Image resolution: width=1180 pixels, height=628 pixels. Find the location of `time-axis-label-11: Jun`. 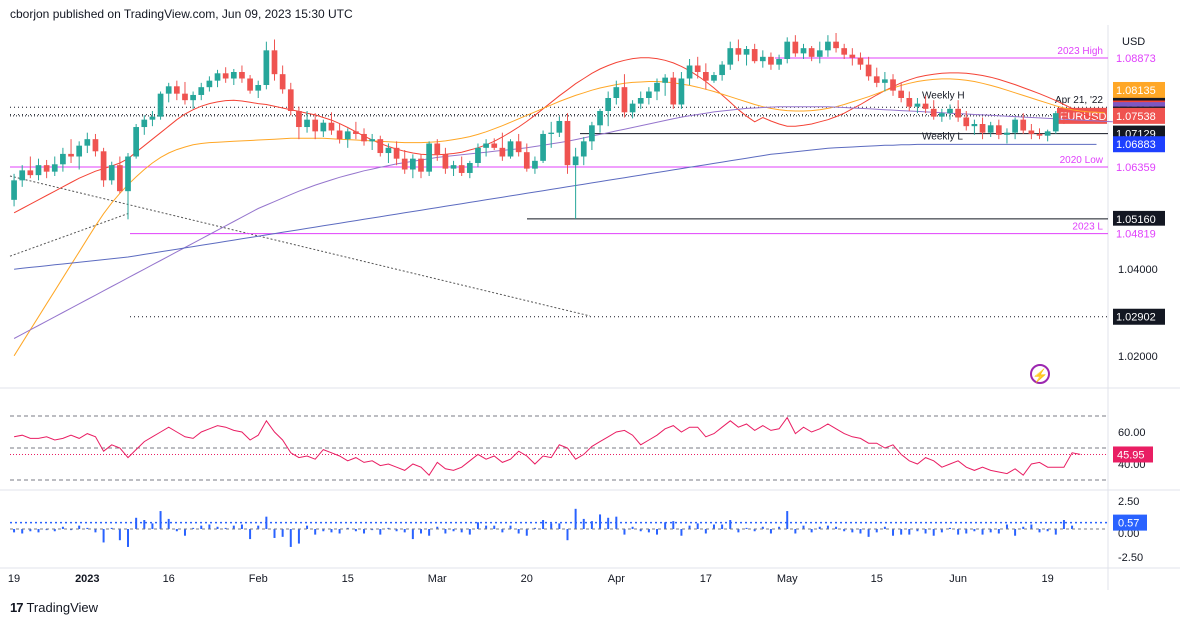

time-axis-label-11: Jun is located at coordinates (958, 579).